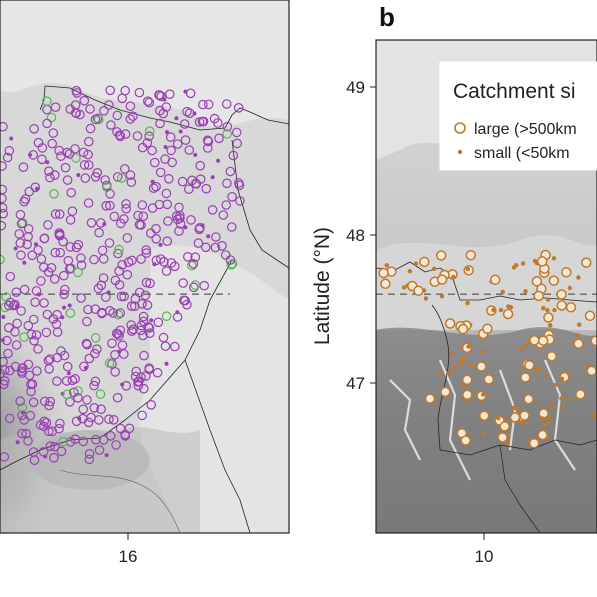 This screenshot has width=597, height=597. I want to click on legend-symbol-large, so click(460, 128).